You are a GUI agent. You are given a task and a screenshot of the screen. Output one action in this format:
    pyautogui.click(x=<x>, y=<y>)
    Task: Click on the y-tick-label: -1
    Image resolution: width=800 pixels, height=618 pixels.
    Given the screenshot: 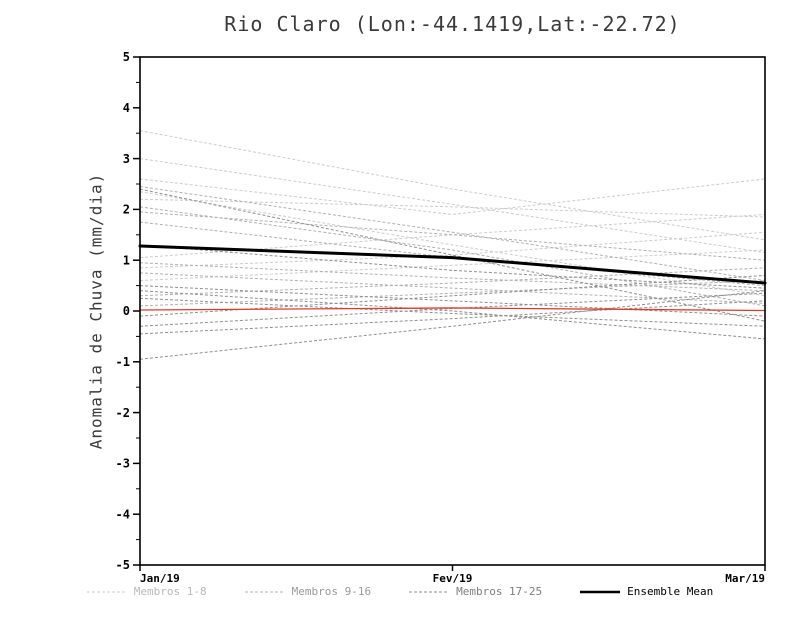 What is the action you would take?
    pyautogui.click(x=123, y=362)
    